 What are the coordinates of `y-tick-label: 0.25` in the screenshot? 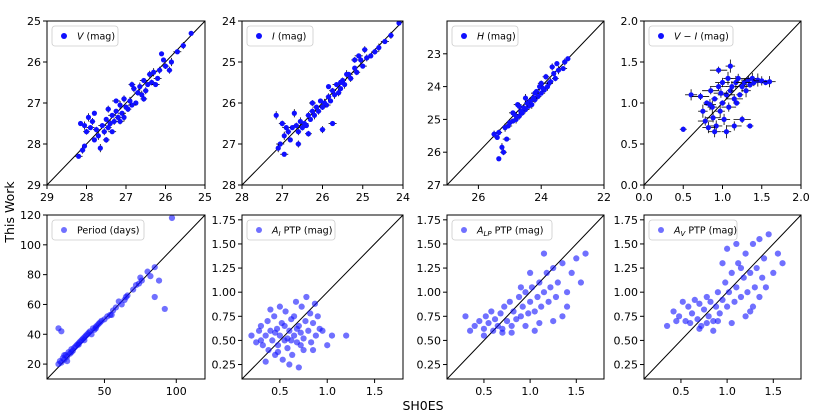 It's located at (429, 365).